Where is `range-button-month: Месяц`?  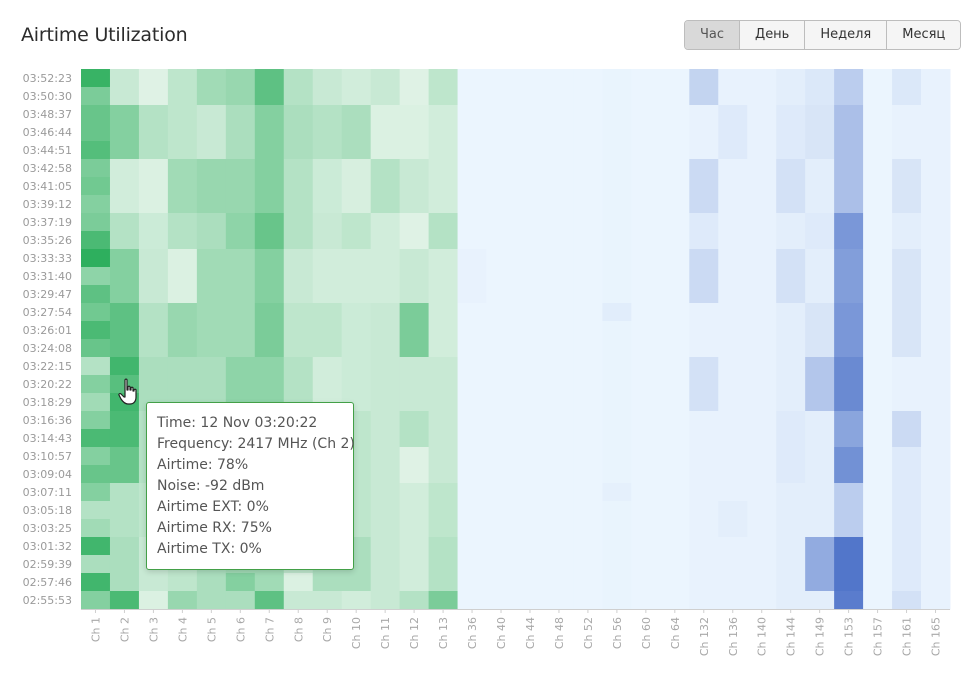 range-button-month: Месяц is located at coordinates (923, 35).